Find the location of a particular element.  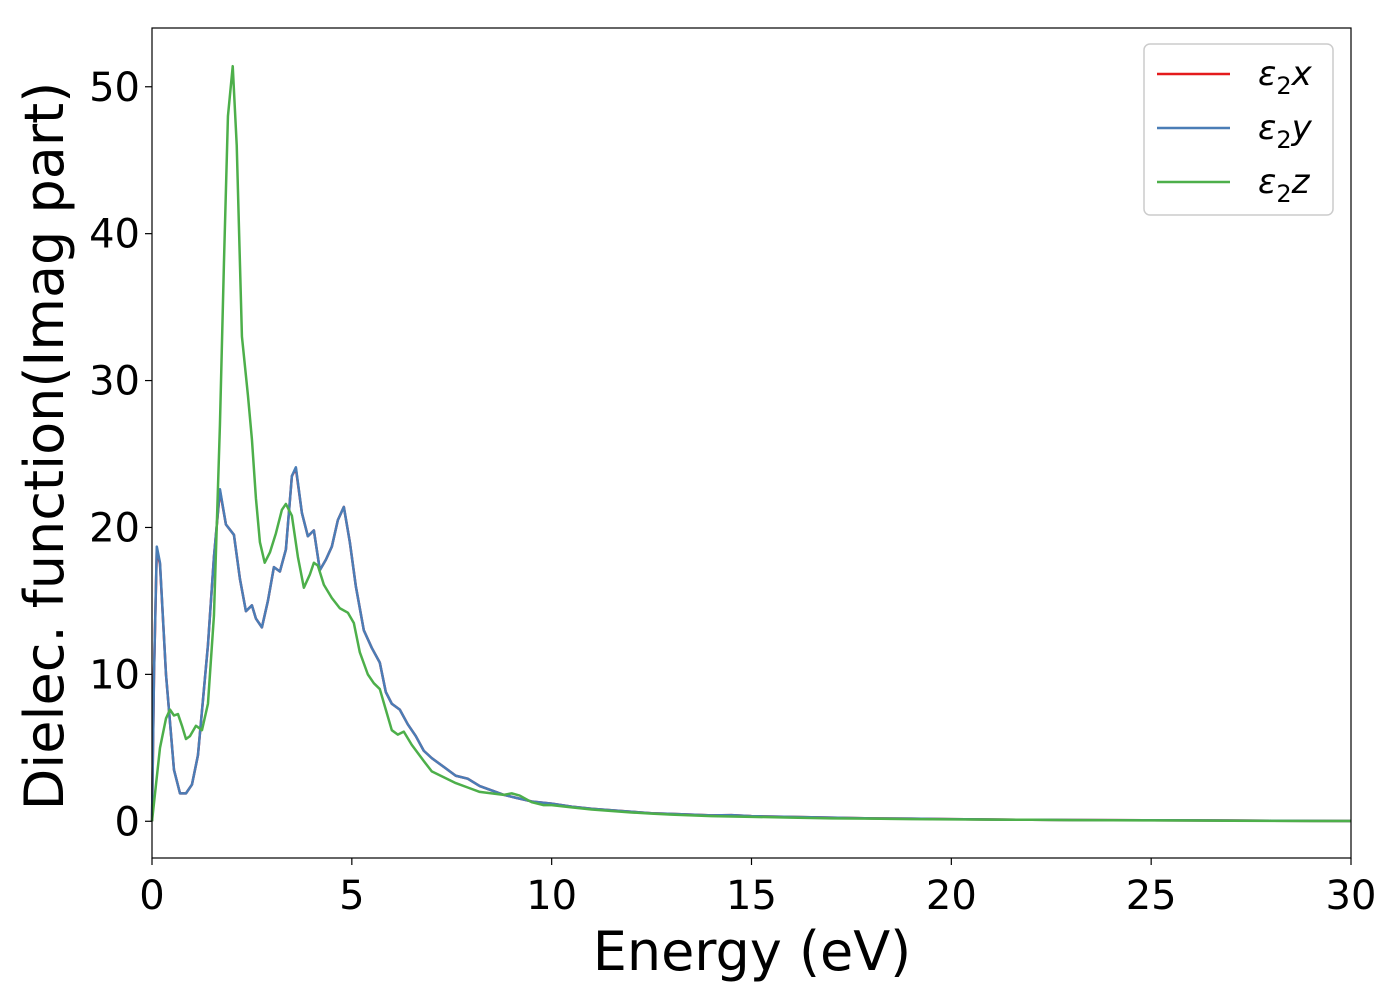

y-tick-label: 50 is located at coordinates (114, 88).